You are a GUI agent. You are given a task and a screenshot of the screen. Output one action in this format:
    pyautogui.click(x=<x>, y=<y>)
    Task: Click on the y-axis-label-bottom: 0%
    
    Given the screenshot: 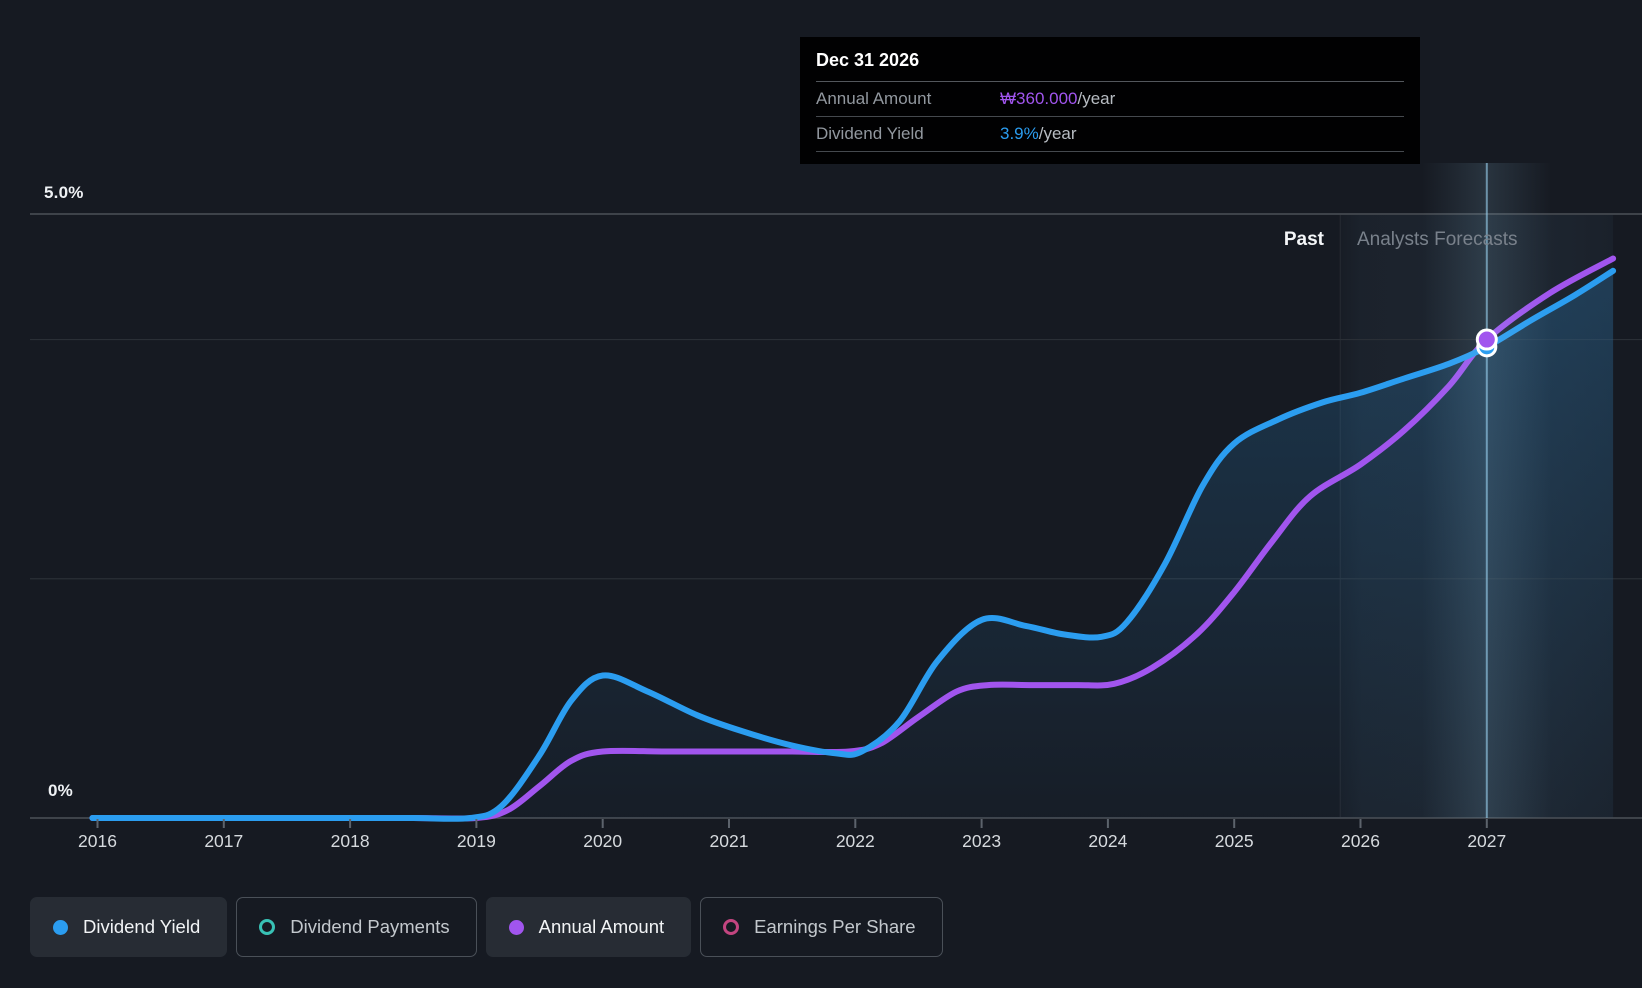 What is the action you would take?
    pyautogui.click(x=60, y=790)
    